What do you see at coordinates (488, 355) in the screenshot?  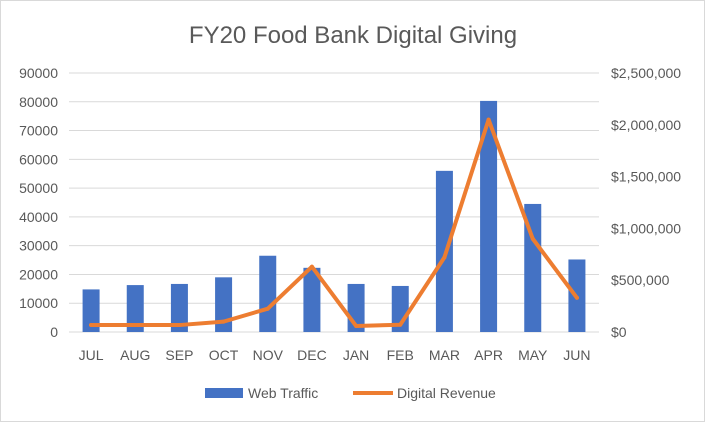 I see `x-tick-label: APR` at bounding box center [488, 355].